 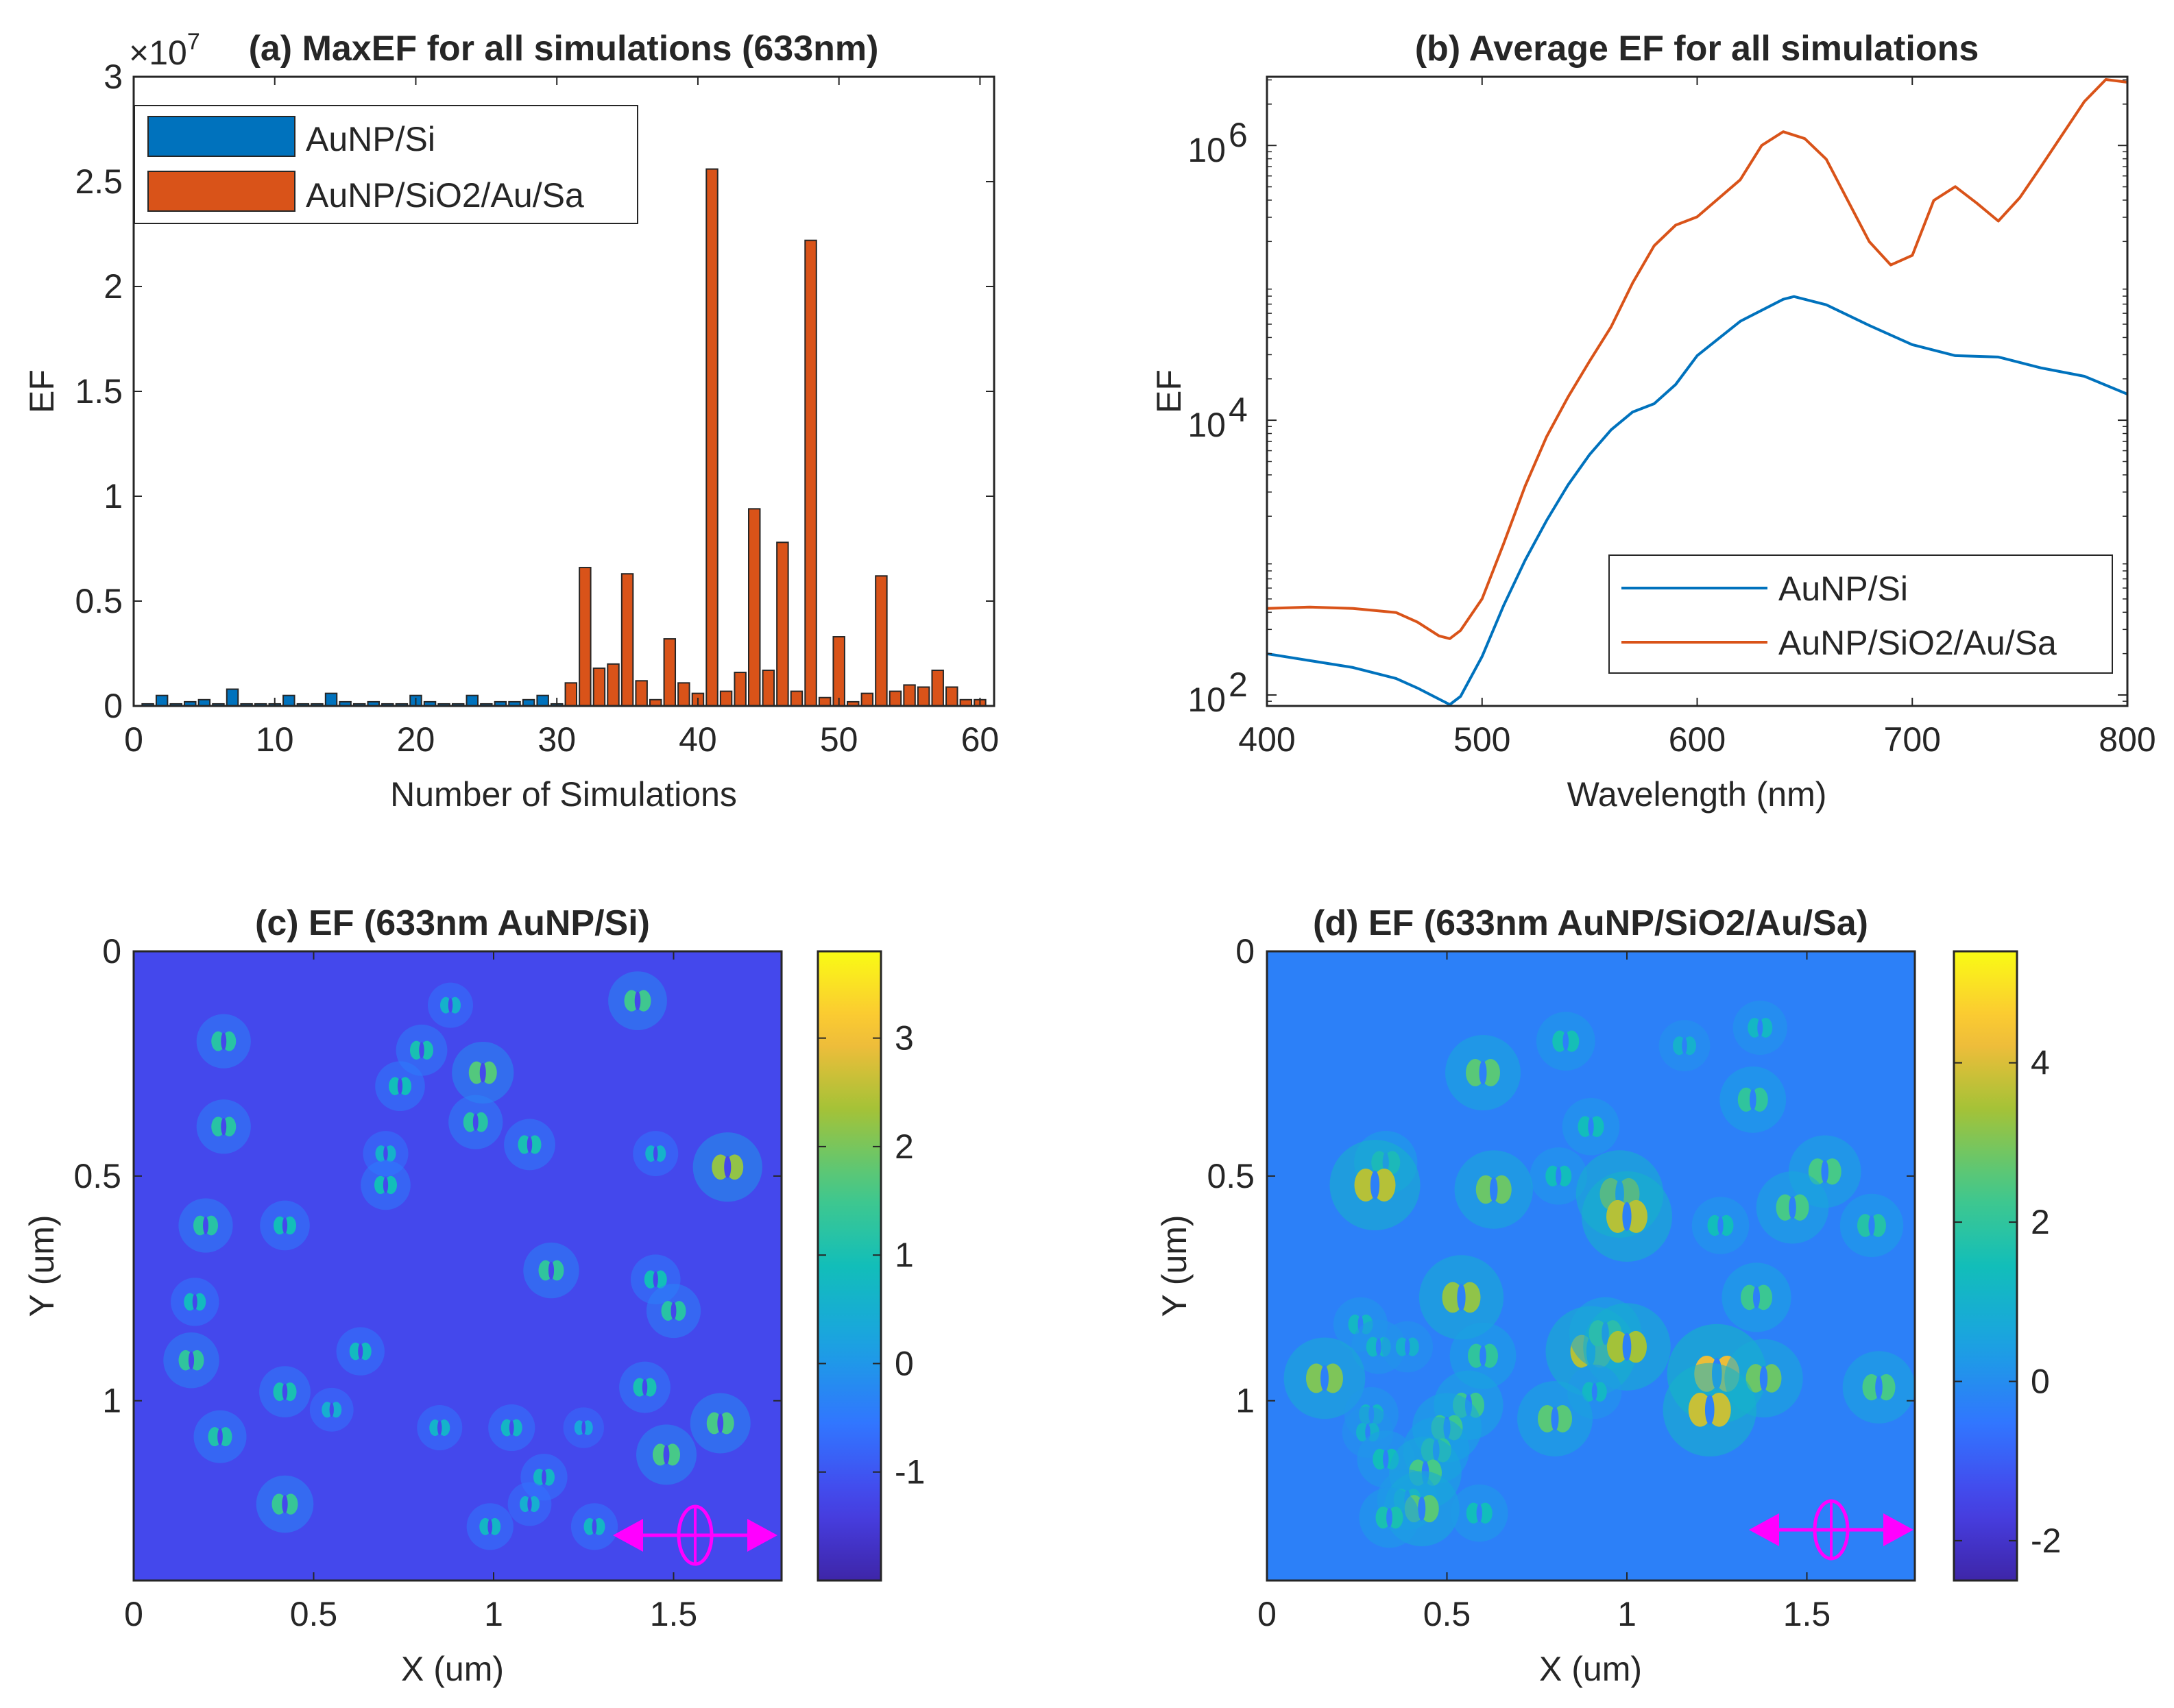 What do you see at coordinates (910, 1472) in the screenshot?
I see `colorbar-tick-label: -1` at bounding box center [910, 1472].